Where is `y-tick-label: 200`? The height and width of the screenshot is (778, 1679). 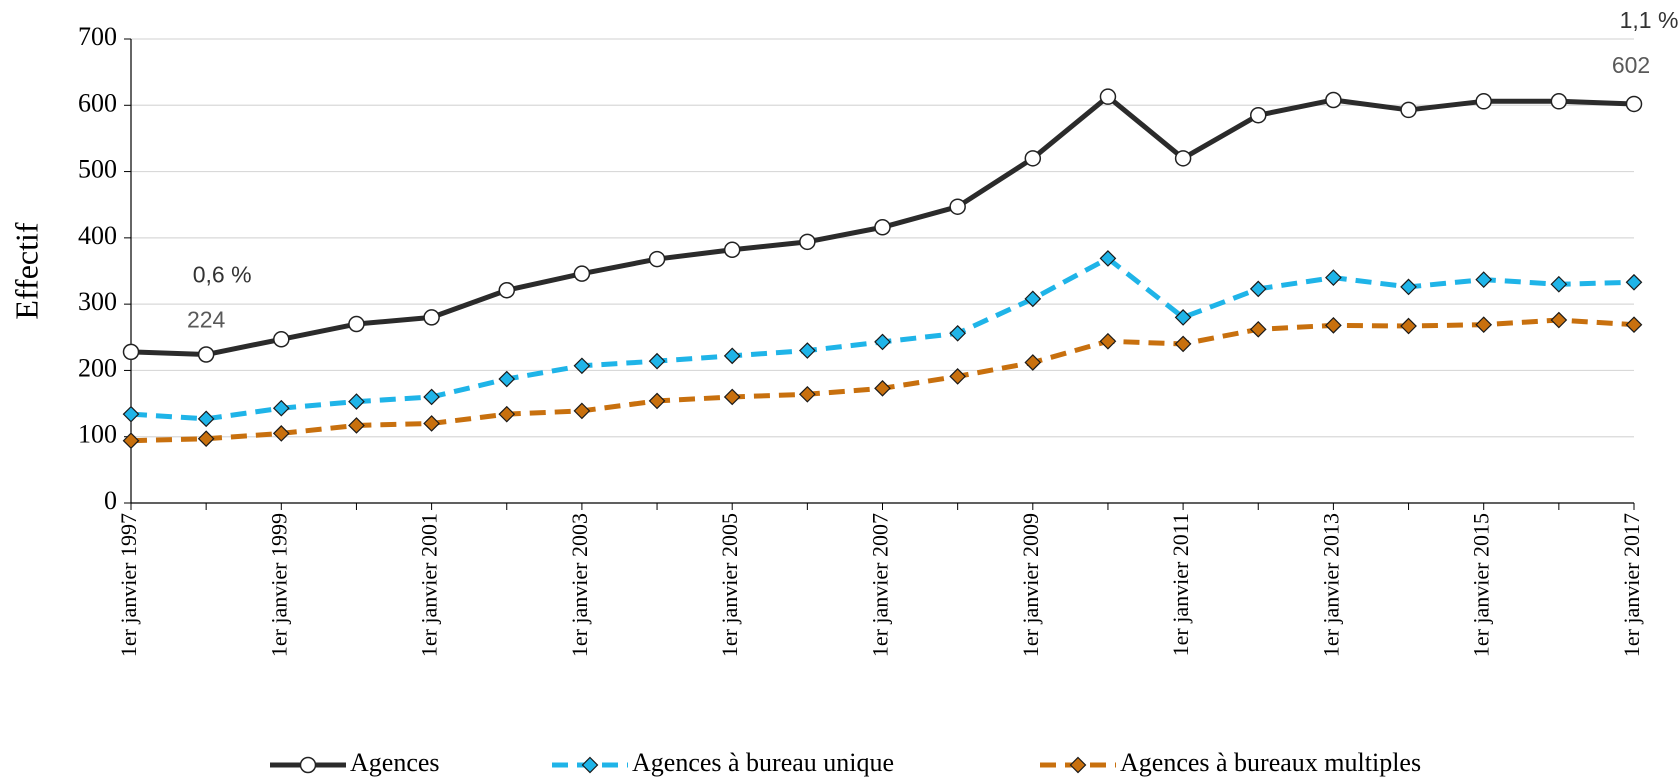
y-tick-label: 200 is located at coordinates (97, 367).